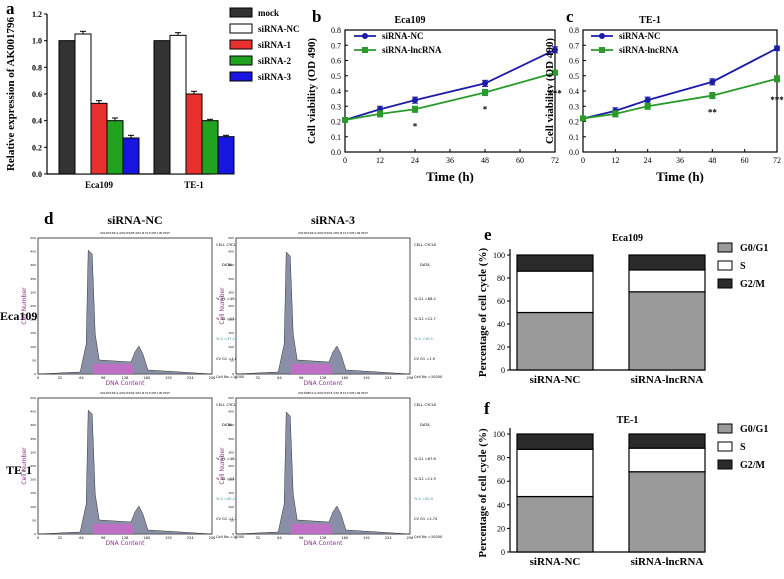 The width and height of the screenshot is (784, 579). I want to click on segment-G0/G1-siRNA-NC, so click(555, 524).